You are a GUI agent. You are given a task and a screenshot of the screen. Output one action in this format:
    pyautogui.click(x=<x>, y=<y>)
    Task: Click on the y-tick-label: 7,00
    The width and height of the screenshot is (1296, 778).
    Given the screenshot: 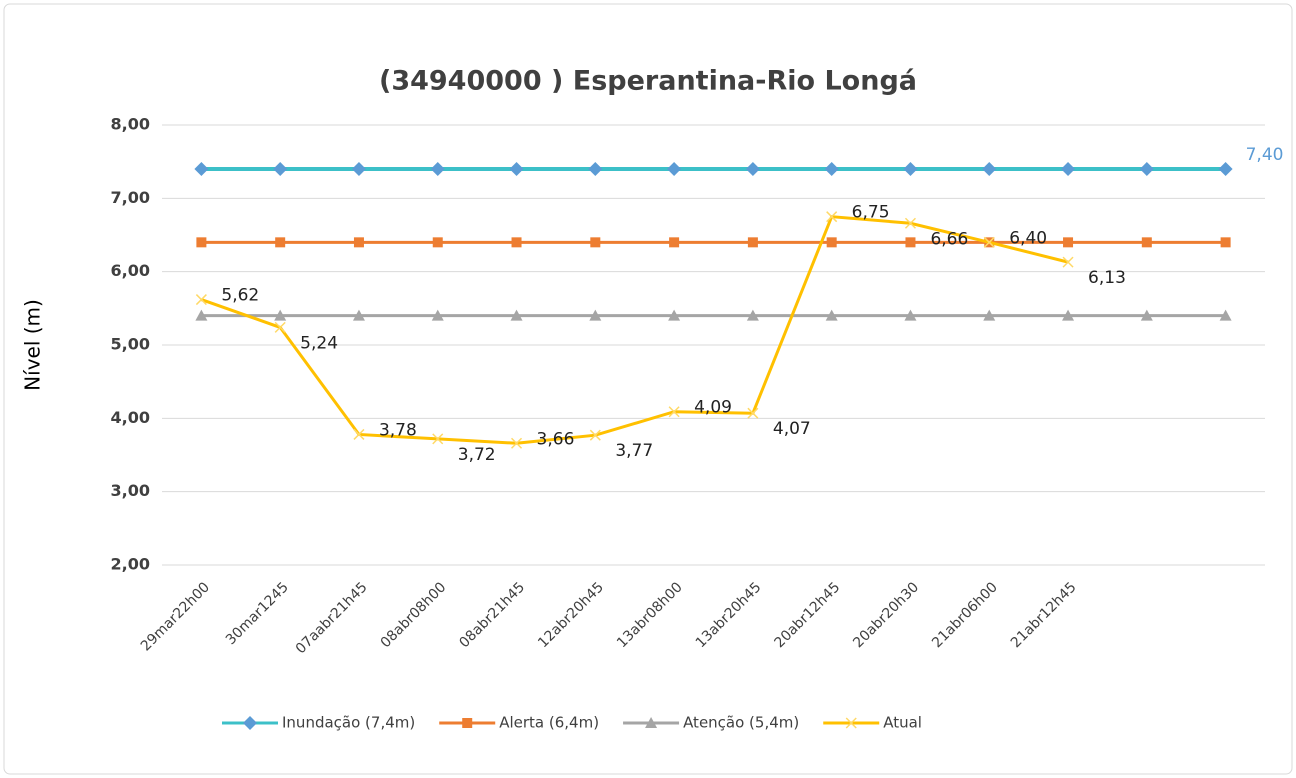 What is the action you would take?
    pyautogui.click(x=130, y=197)
    